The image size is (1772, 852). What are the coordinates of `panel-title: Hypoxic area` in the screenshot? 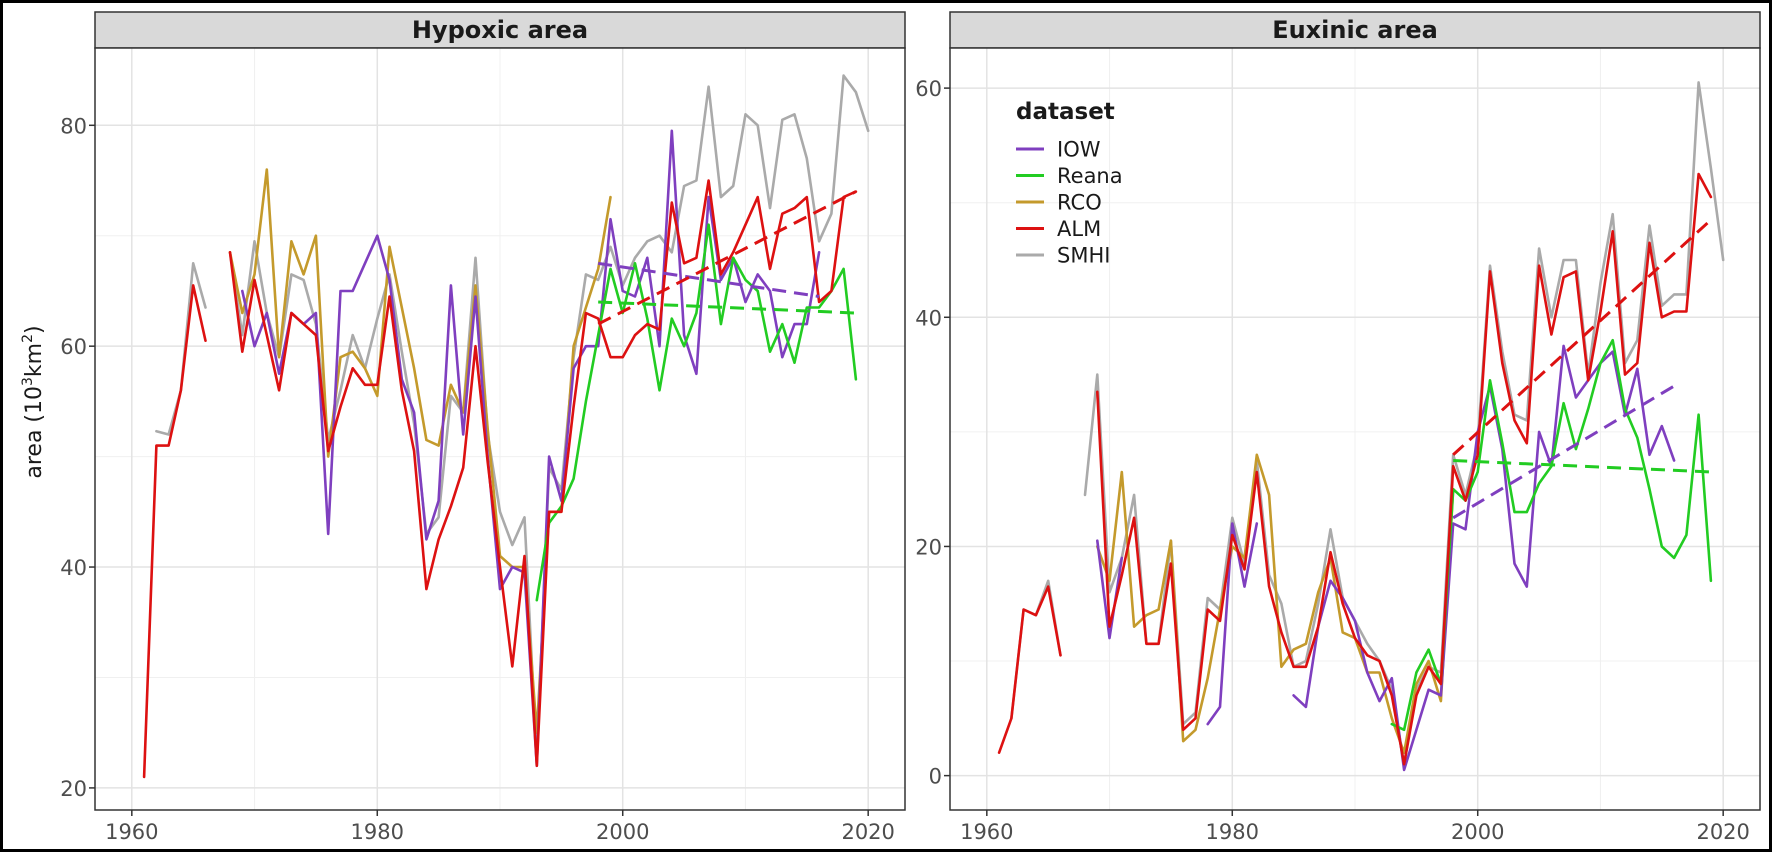 It's located at (500, 30).